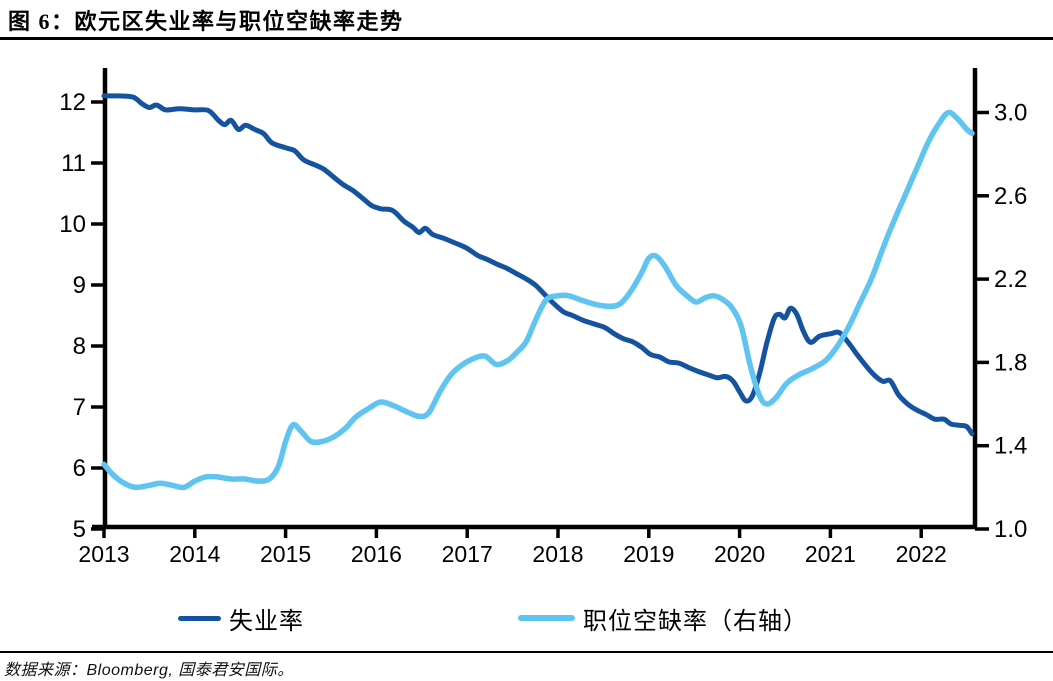 The image size is (1053, 681). I want to click on x-axis-label: 2013, so click(103, 554).